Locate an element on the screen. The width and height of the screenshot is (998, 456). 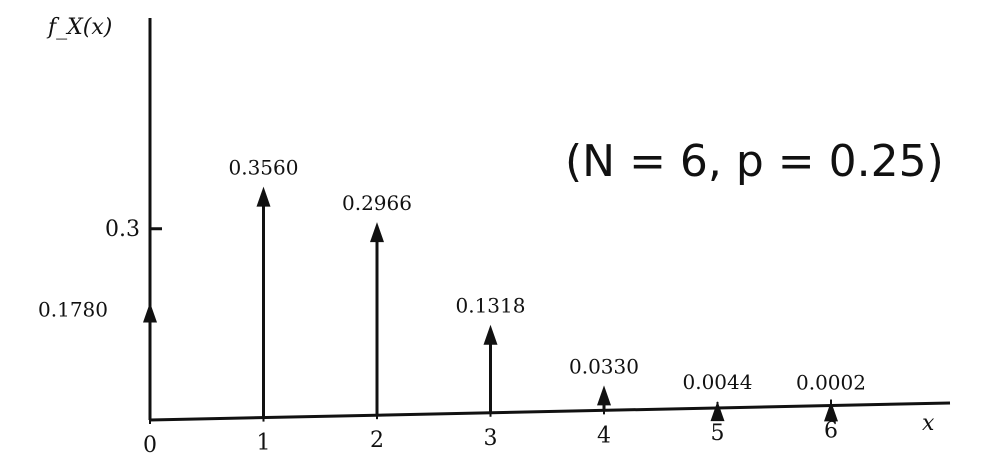
x-tick-label: 4 is located at coordinates (604, 435).